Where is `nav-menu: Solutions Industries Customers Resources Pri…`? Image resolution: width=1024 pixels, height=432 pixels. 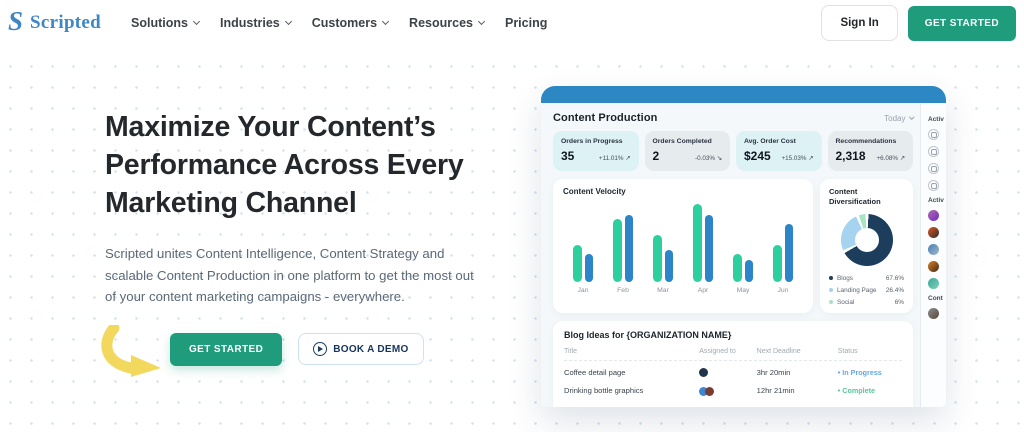 nav-menu: Solutions Industries Customers Resources Pri… is located at coordinates (339, 23).